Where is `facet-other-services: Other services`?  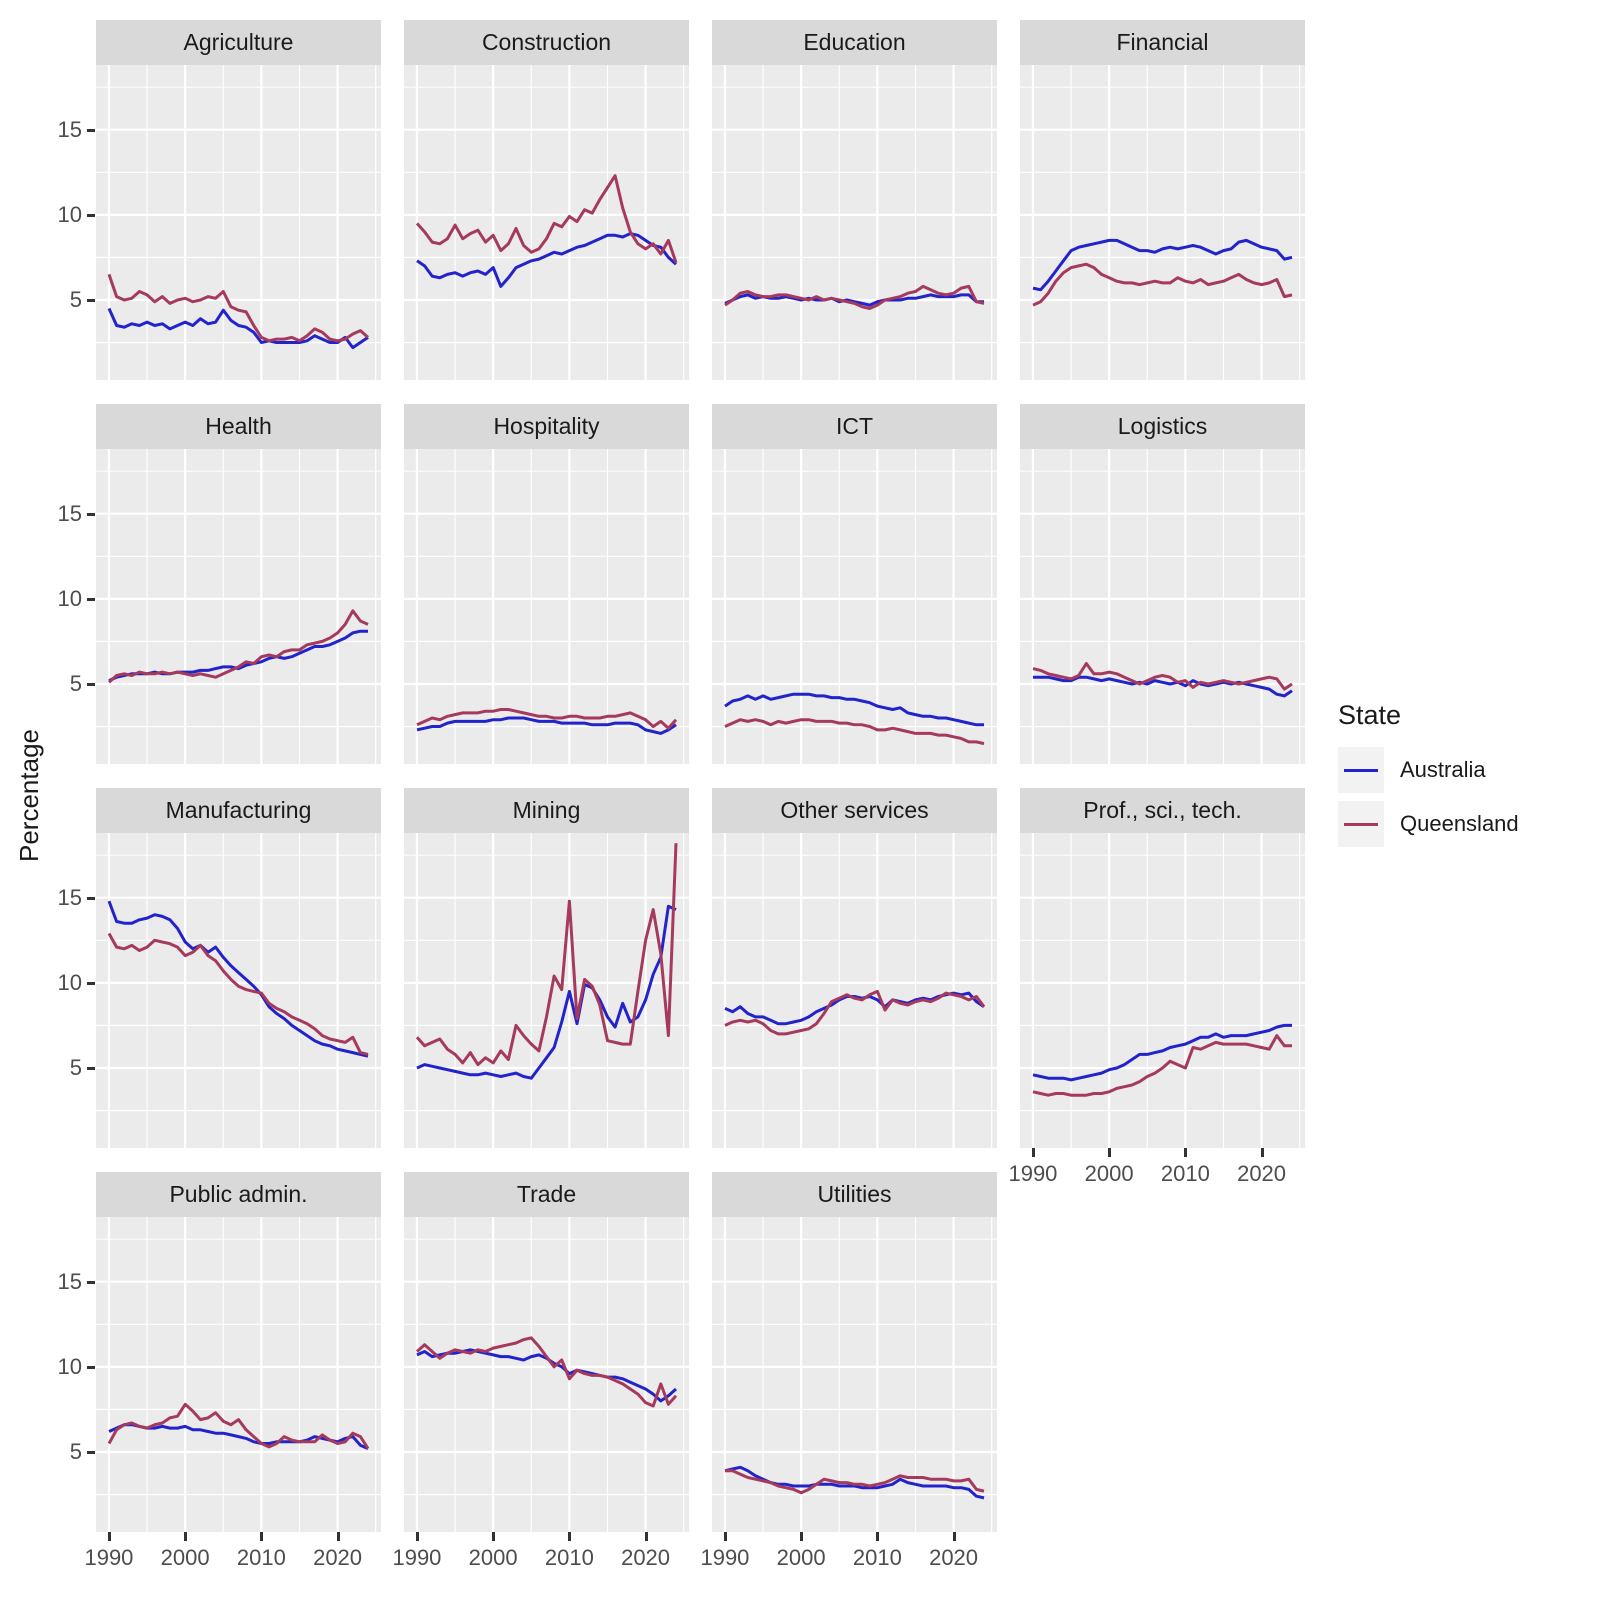 facet-other-services: Other services is located at coordinates (854, 968).